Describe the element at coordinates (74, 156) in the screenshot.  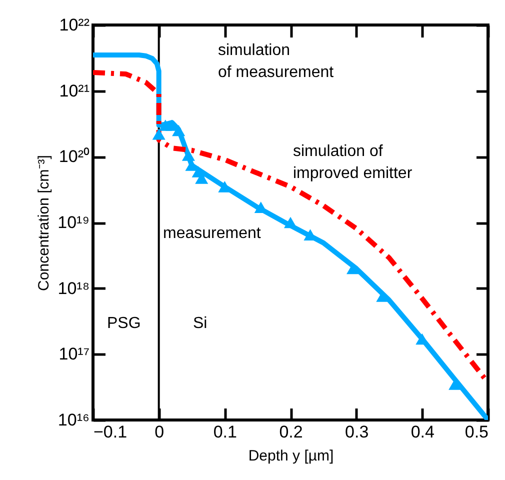
I see `y-tick-label: 10²⁰` at that location.